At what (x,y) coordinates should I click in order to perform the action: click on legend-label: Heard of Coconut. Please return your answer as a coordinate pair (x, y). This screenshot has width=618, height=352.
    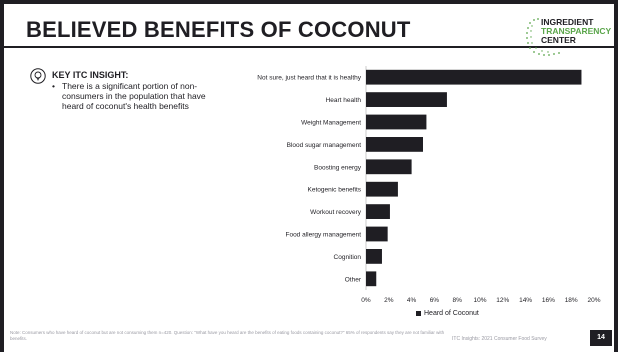
    Looking at the image, I should click on (451, 313).